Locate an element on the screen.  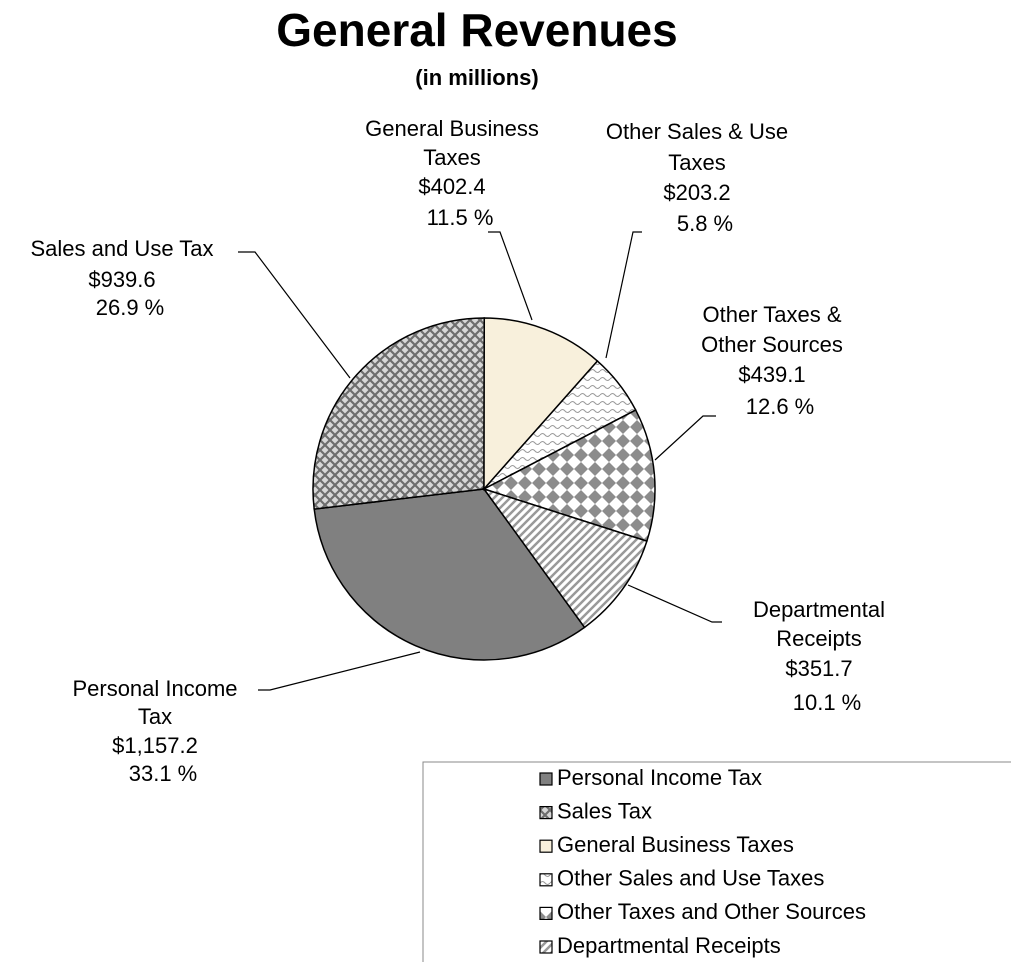
percent-label: 26.9 % is located at coordinates (130, 307).